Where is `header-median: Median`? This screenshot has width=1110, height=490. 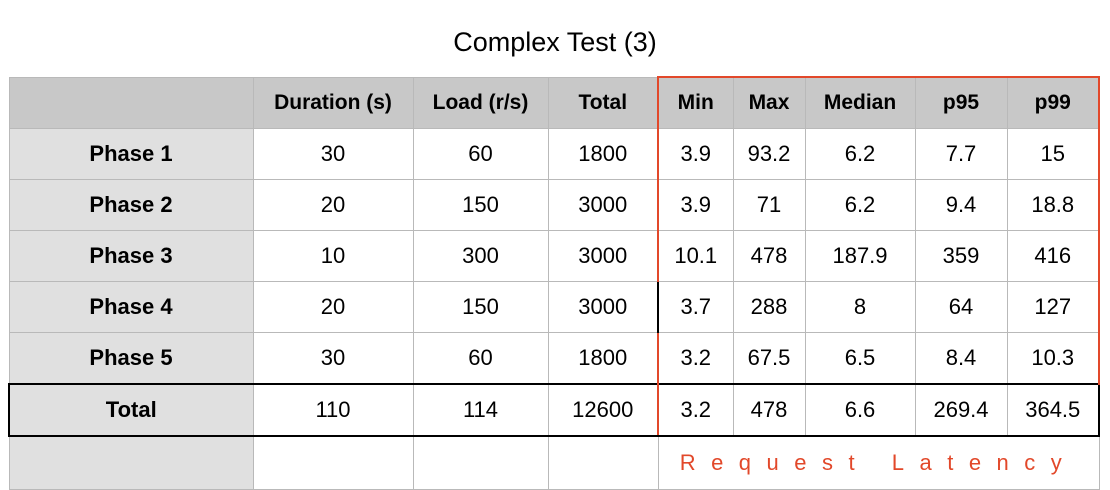
header-median: Median is located at coordinates (860, 102).